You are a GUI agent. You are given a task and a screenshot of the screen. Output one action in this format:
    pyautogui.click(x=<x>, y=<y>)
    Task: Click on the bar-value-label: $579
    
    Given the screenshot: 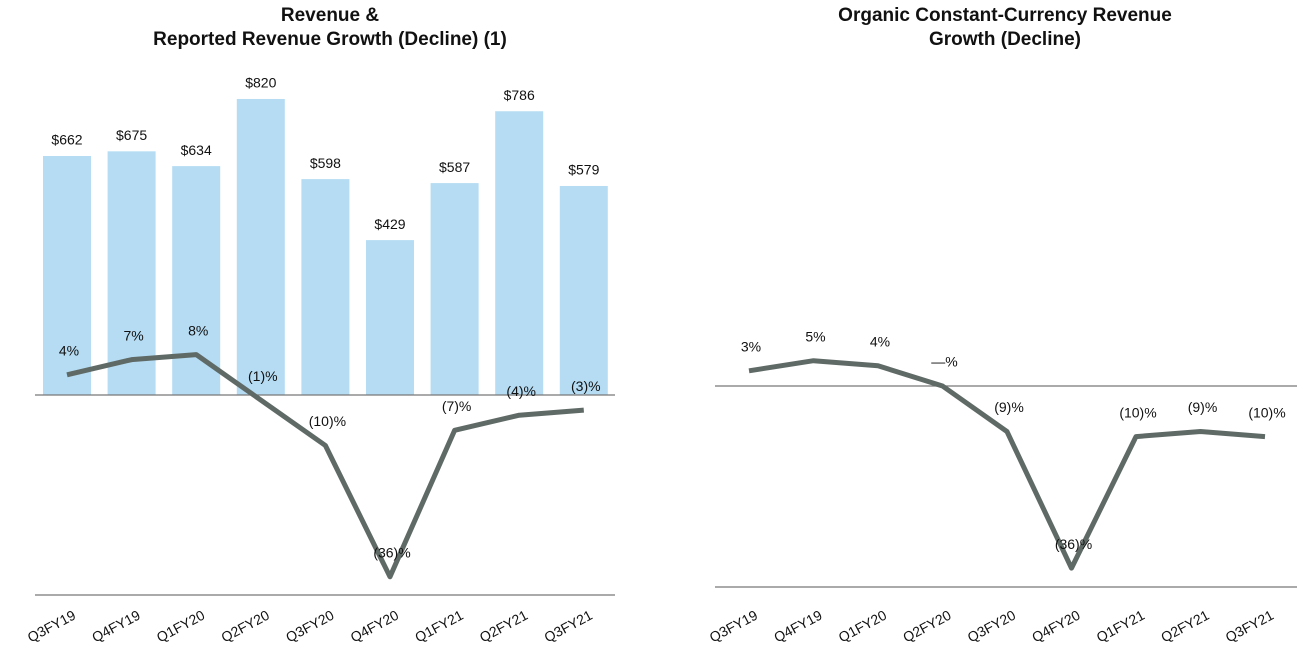 What is the action you would take?
    pyautogui.click(x=583, y=170)
    